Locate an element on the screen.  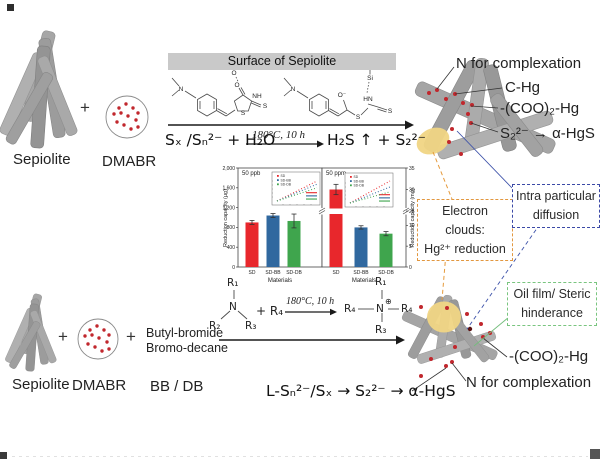
atom-hn-right: HN is located at coordinates (368, 99).